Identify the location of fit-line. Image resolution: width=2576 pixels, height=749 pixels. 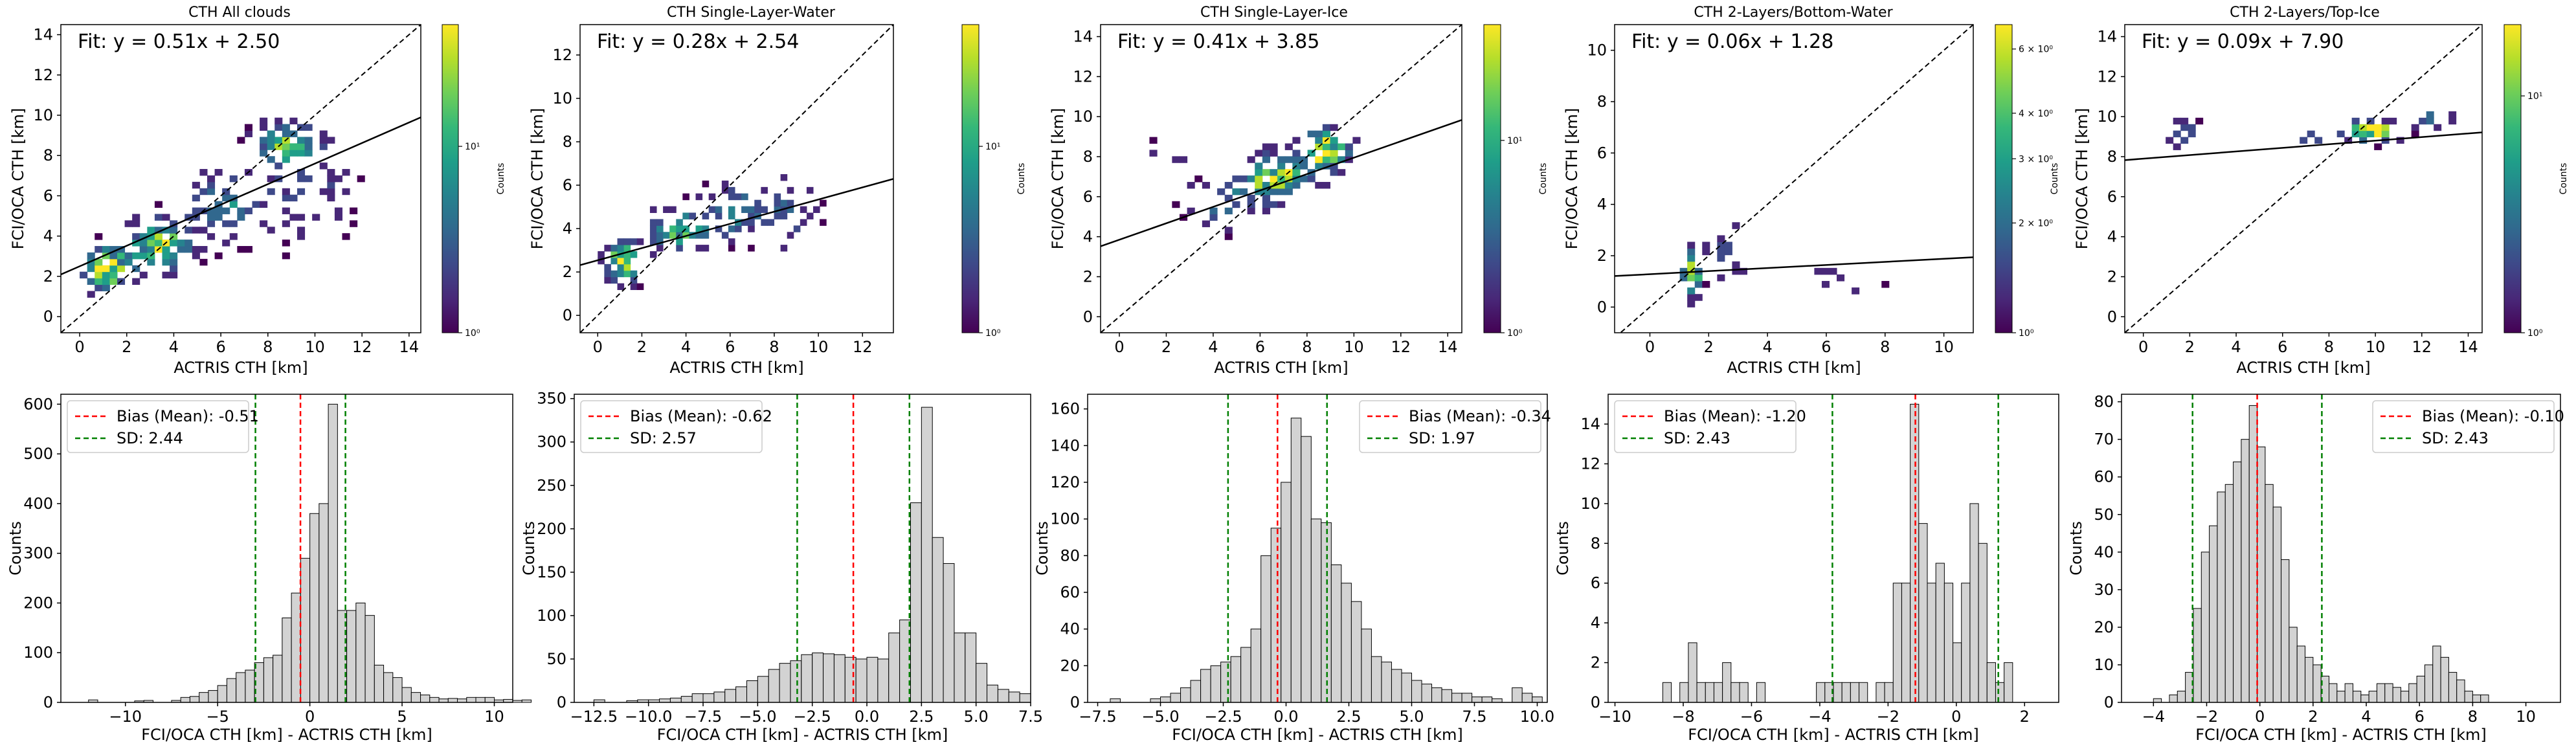
(1281, 183).